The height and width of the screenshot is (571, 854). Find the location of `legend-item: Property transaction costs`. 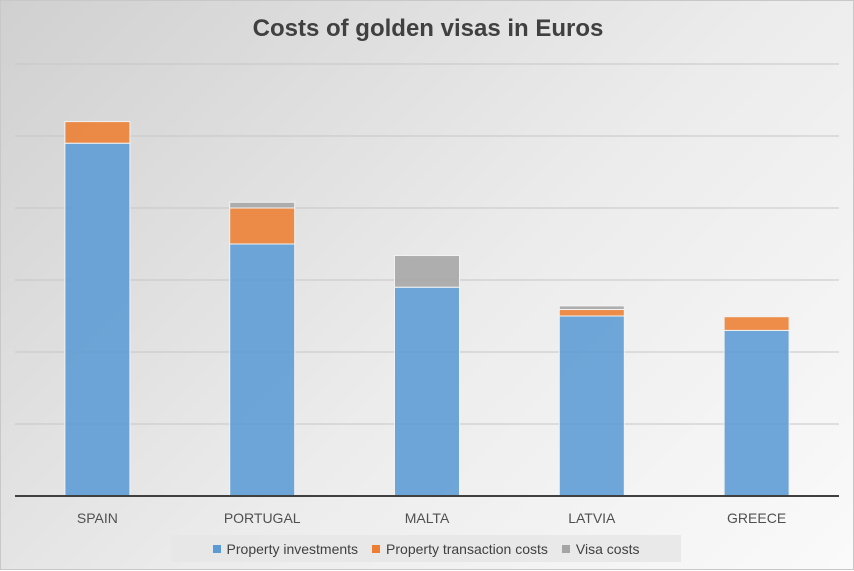

legend-item: Property transaction costs is located at coordinates (460, 549).